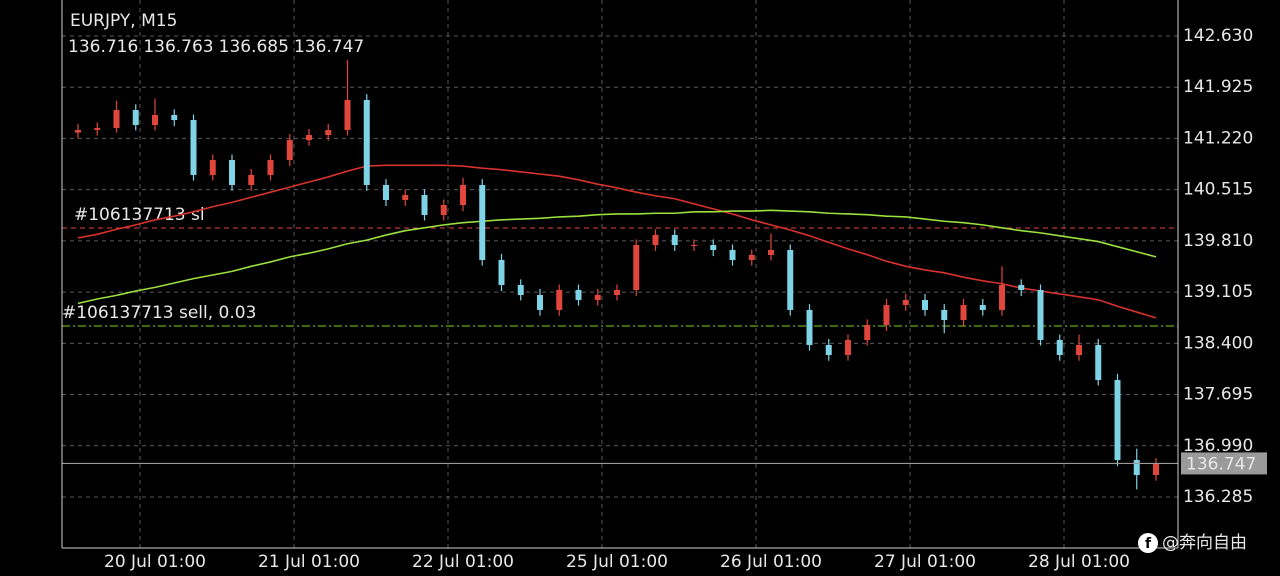  What do you see at coordinates (771, 562) in the screenshot?
I see `x-tick-label: 26 Jul 01:00` at bounding box center [771, 562].